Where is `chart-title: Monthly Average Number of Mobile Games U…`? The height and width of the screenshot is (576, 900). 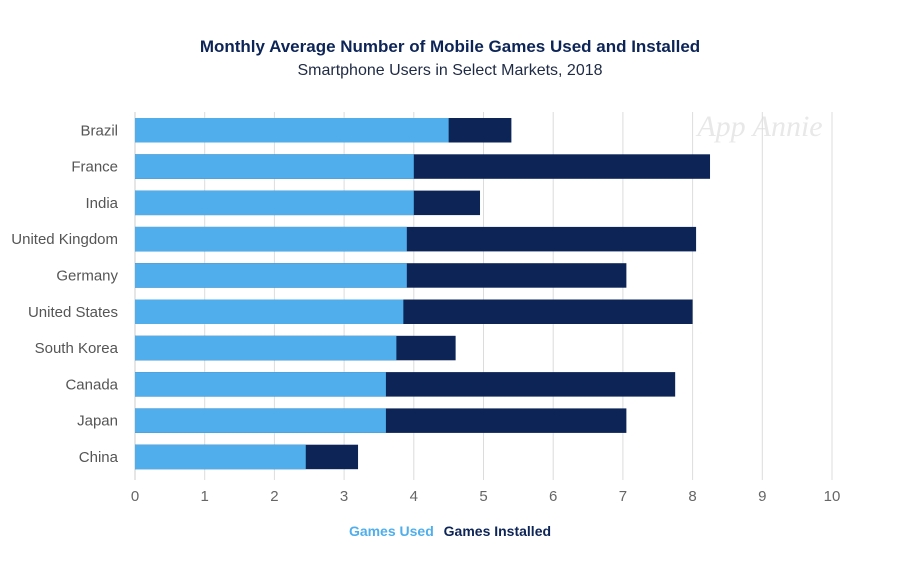
chart-title: Monthly Average Number of Mobile Games U… is located at coordinates (450, 46).